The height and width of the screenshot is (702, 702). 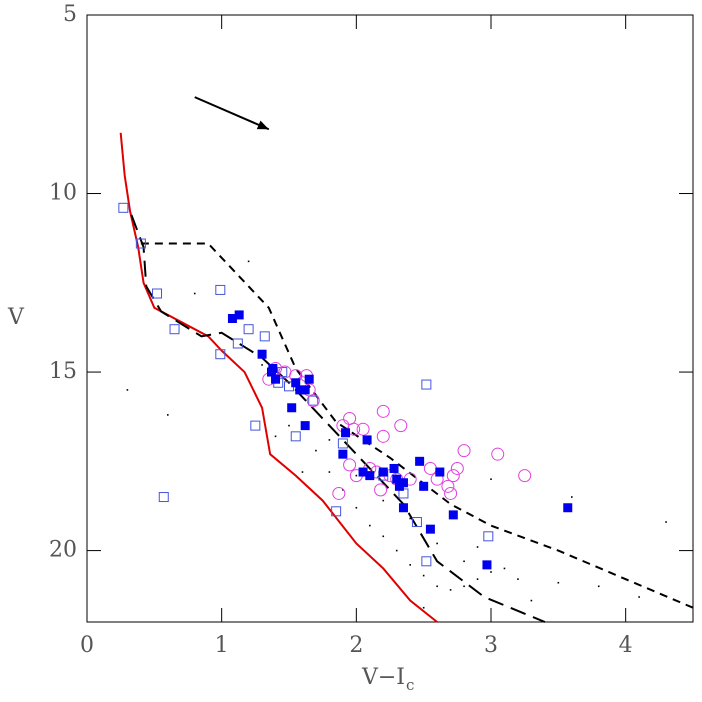 I want to click on x-tick-label: 3, so click(x=491, y=645).